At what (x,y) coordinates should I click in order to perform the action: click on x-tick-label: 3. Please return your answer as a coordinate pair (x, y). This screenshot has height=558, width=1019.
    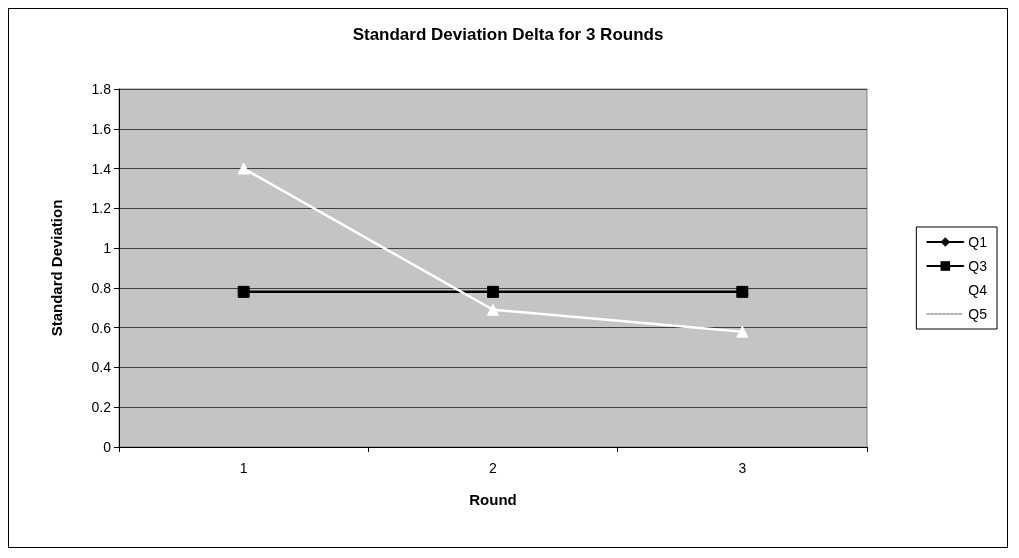
    Looking at the image, I should click on (742, 468).